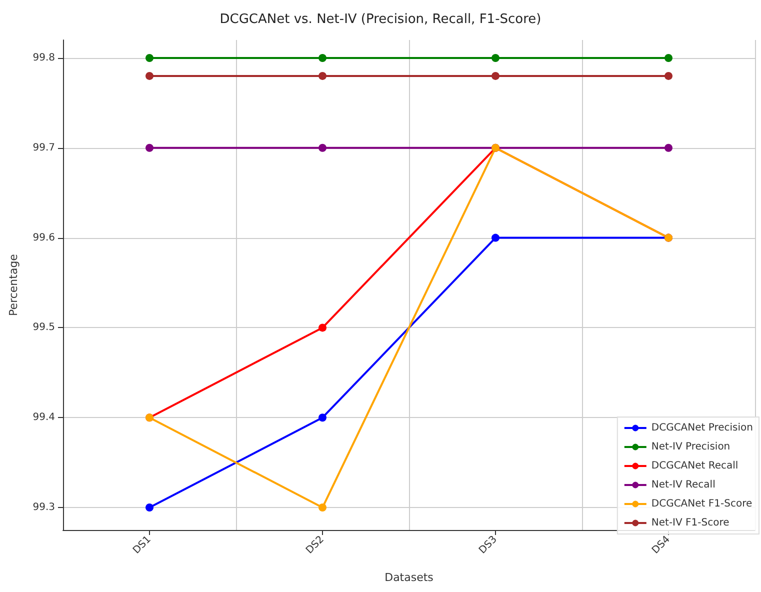 The height and width of the screenshot is (592, 761). Describe the element at coordinates (694, 466) in the screenshot. I see `legend-label: DCGCANet Recall` at that location.